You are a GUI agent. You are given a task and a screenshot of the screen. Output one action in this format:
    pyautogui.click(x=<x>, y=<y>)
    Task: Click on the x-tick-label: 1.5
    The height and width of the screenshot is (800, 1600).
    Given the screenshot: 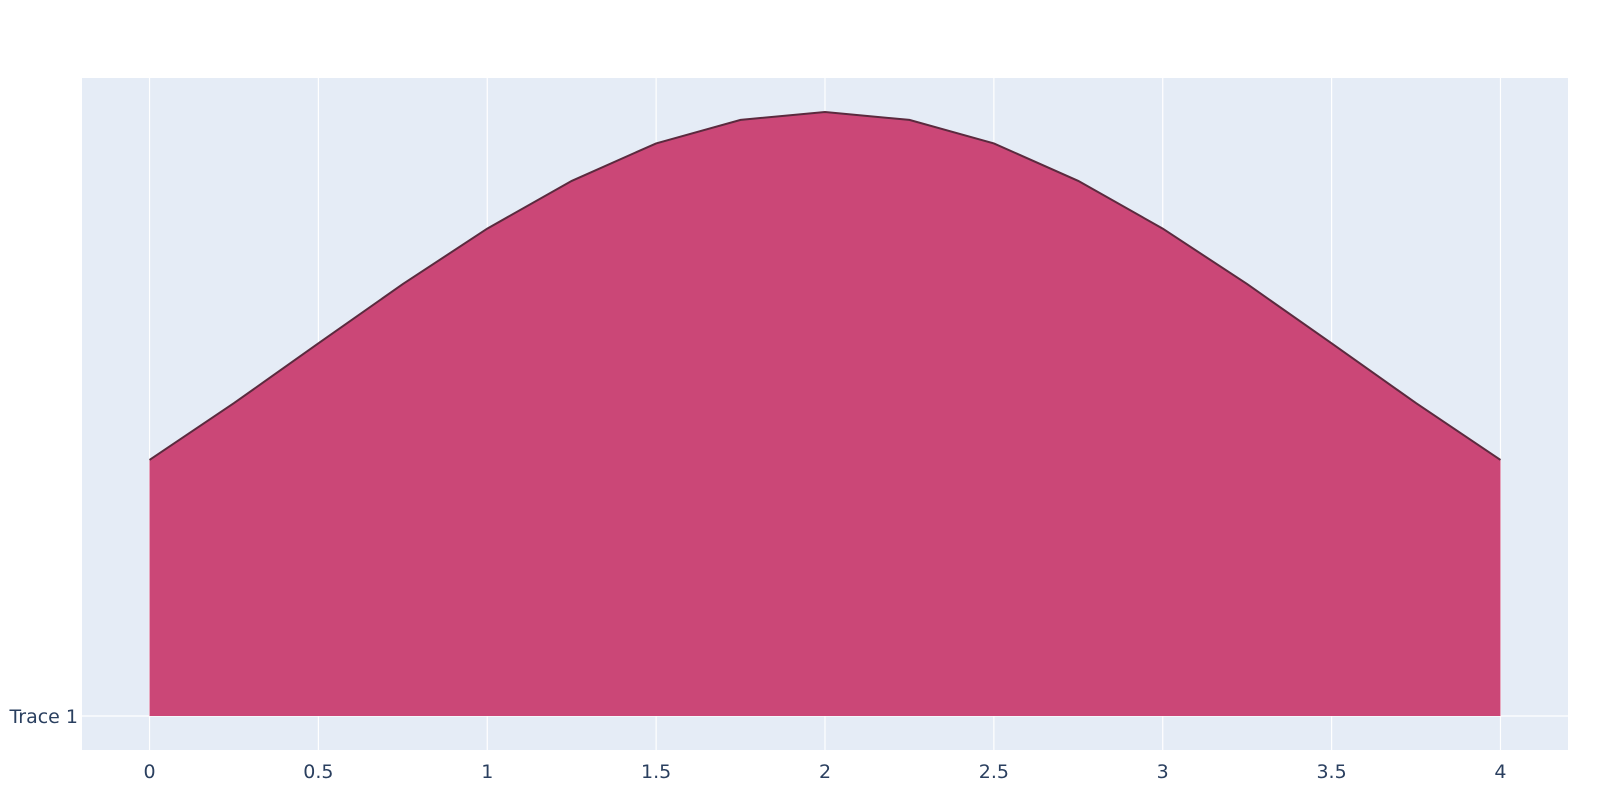 What is the action you would take?
    pyautogui.click(x=656, y=772)
    